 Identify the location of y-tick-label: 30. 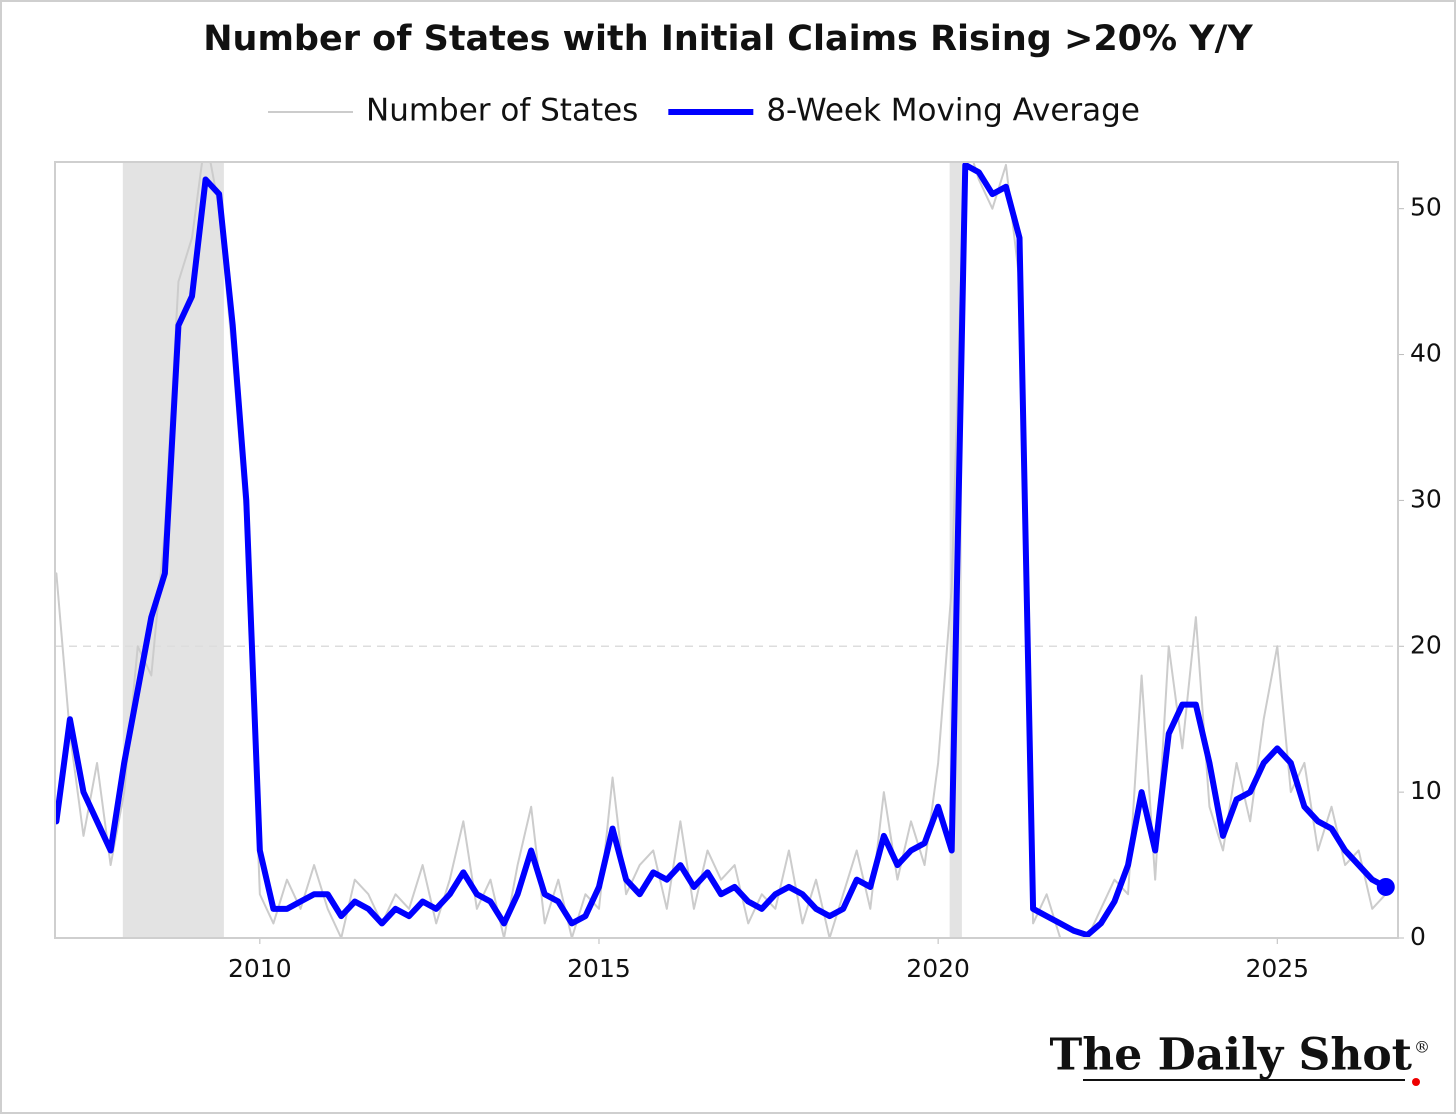
(1426, 498).